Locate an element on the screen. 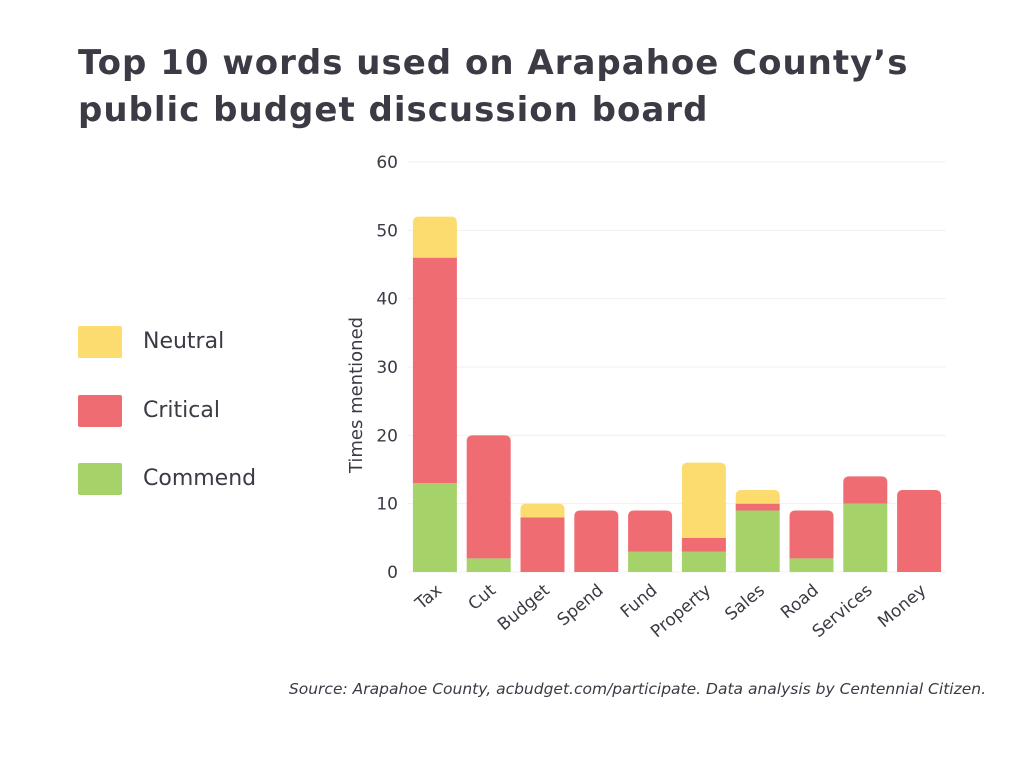 This screenshot has height=768, width=1024. bar-cut-critical is located at coordinates (488, 497).